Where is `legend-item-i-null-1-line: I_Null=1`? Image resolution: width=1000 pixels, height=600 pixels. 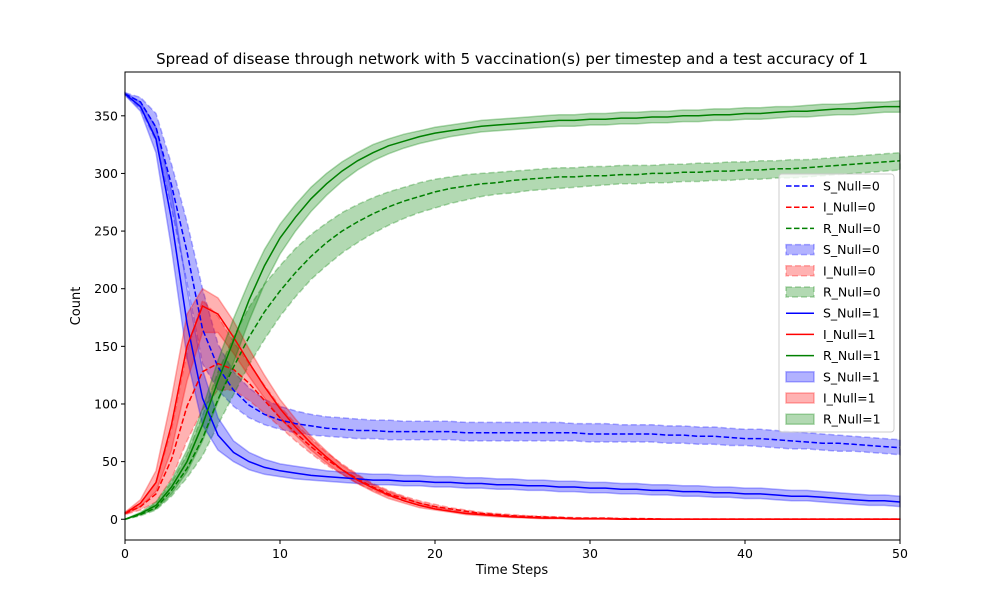 legend-item-i-null-1-line: I_Null=1 is located at coordinates (831, 334).